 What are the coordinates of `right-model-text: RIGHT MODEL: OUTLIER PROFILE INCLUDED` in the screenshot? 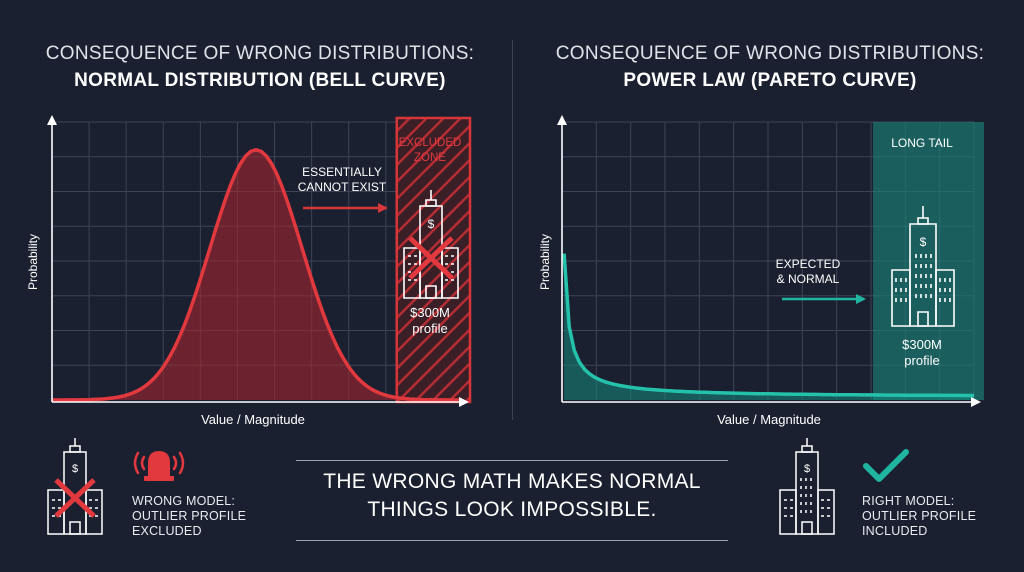 It's located at (919, 516).